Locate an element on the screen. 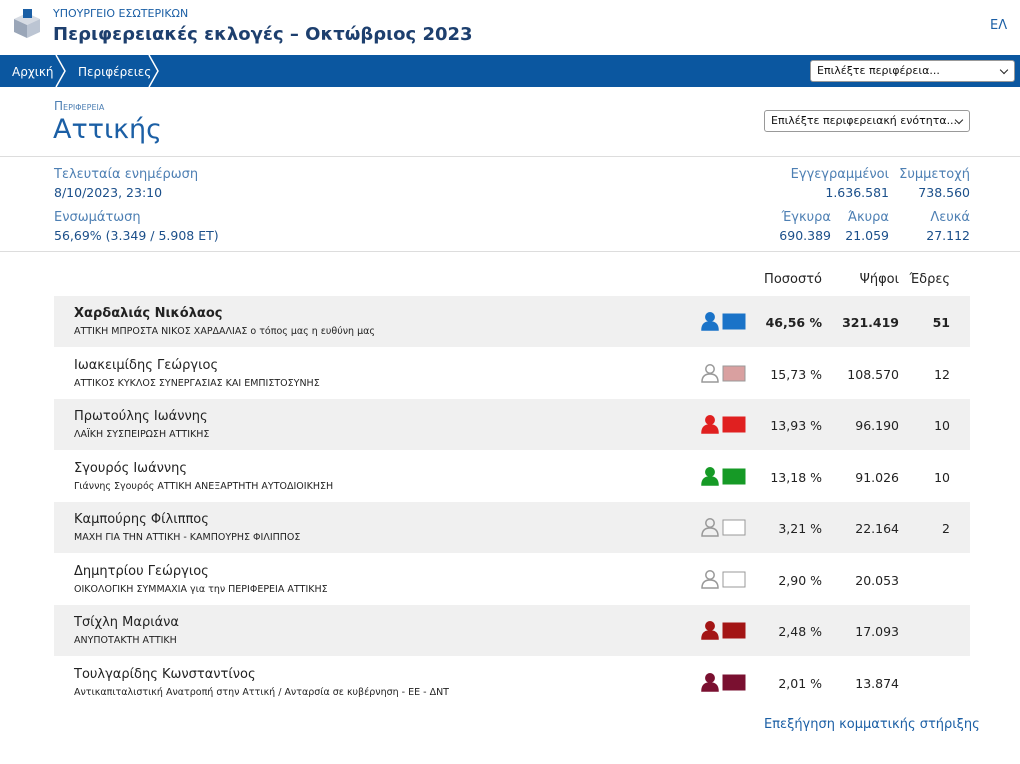 The height and width of the screenshot is (764, 1020). percent: 15,73 % is located at coordinates (796, 374).